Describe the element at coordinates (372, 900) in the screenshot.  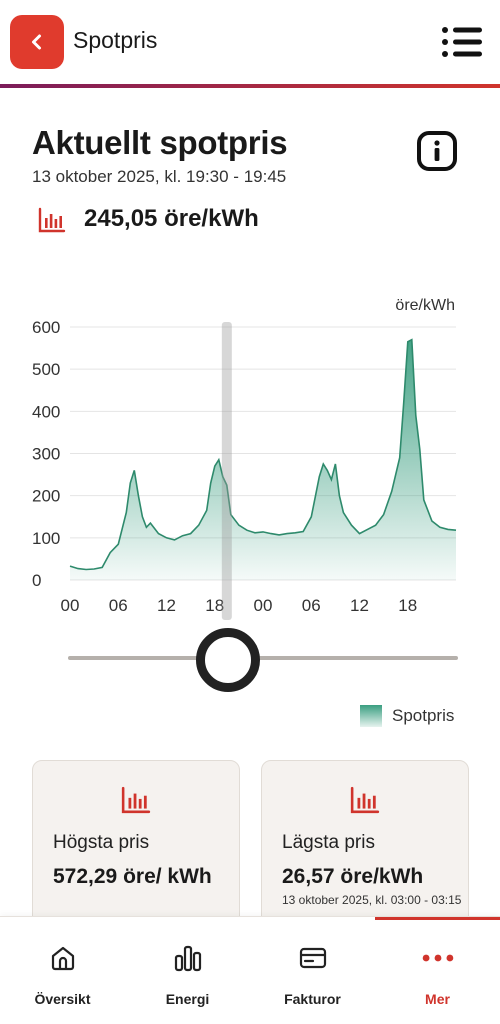
I see `card-time: 13 oktober 2025, kl. 03:00 - 03:15` at that location.